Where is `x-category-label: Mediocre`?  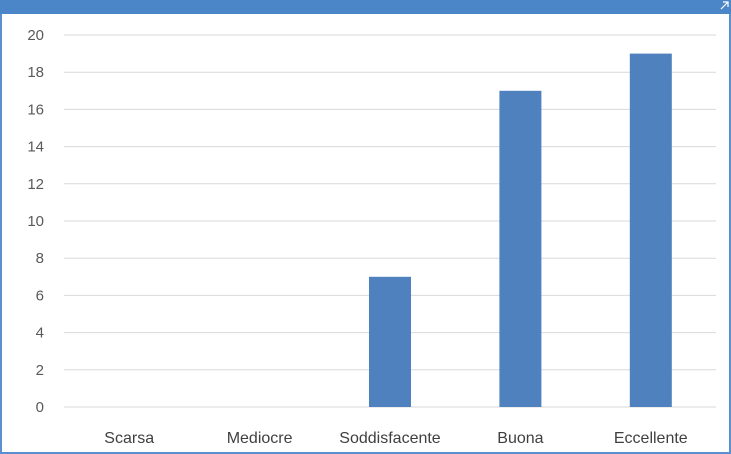 x-category-label: Mediocre is located at coordinates (260, 438).